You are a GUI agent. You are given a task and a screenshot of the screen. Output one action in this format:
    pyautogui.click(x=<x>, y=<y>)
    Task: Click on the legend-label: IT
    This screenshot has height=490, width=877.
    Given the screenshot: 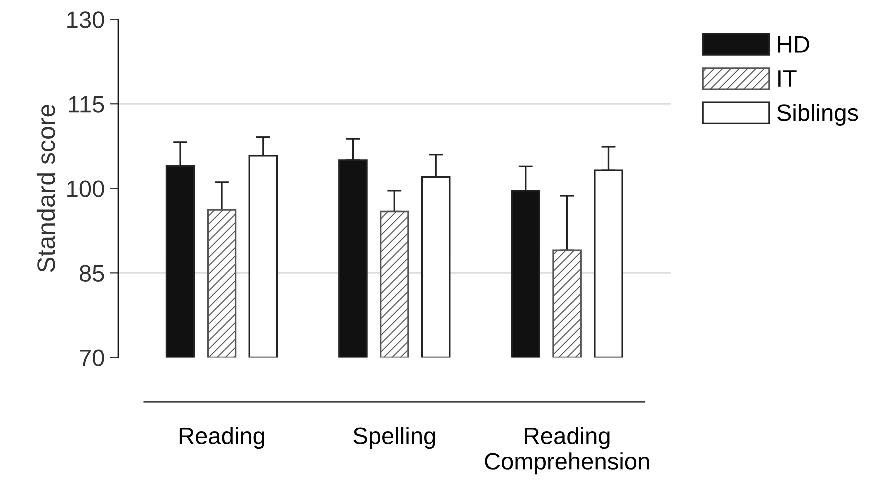 What is the action you would take?
    pyautogui.click(x=787, y=78)
    